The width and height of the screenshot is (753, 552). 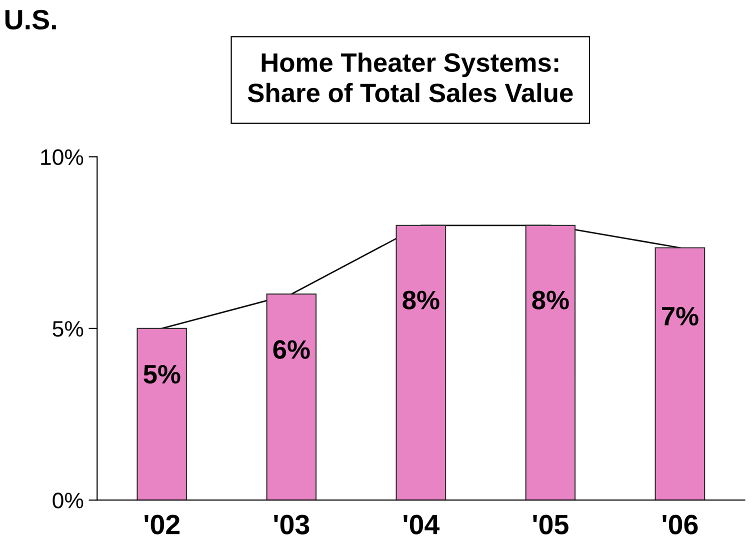 I want to click on x-tick-label: '04, so click(x=422, y=524).